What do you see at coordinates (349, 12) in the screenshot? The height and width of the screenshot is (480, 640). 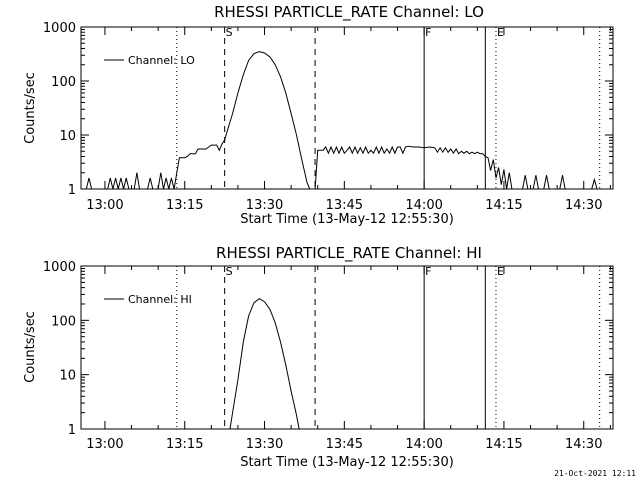 I see `chart-title-lo: RHESSI PARTICLE_RATE Channel: LO` at bounding box center [349, 12].